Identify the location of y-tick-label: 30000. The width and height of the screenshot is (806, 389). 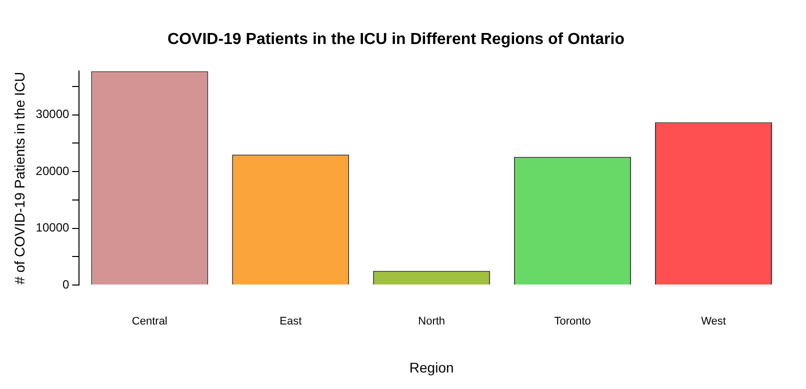
(53, 114).